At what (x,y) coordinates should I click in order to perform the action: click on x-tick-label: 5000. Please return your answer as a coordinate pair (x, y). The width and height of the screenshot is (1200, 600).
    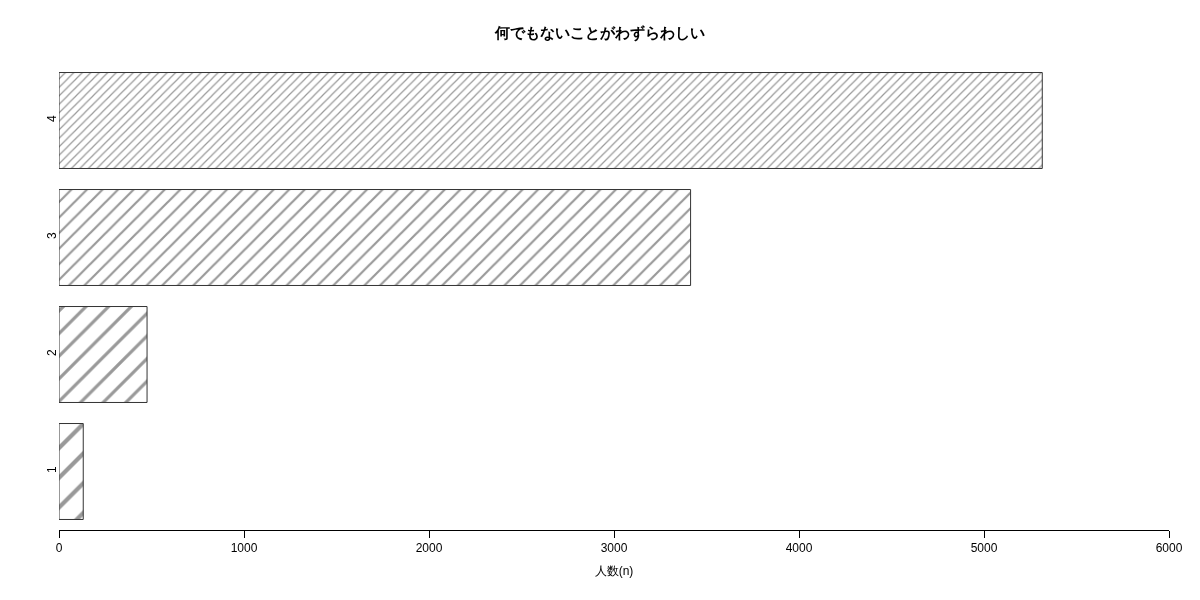
    Looking at the image, I should click on (984, 548).